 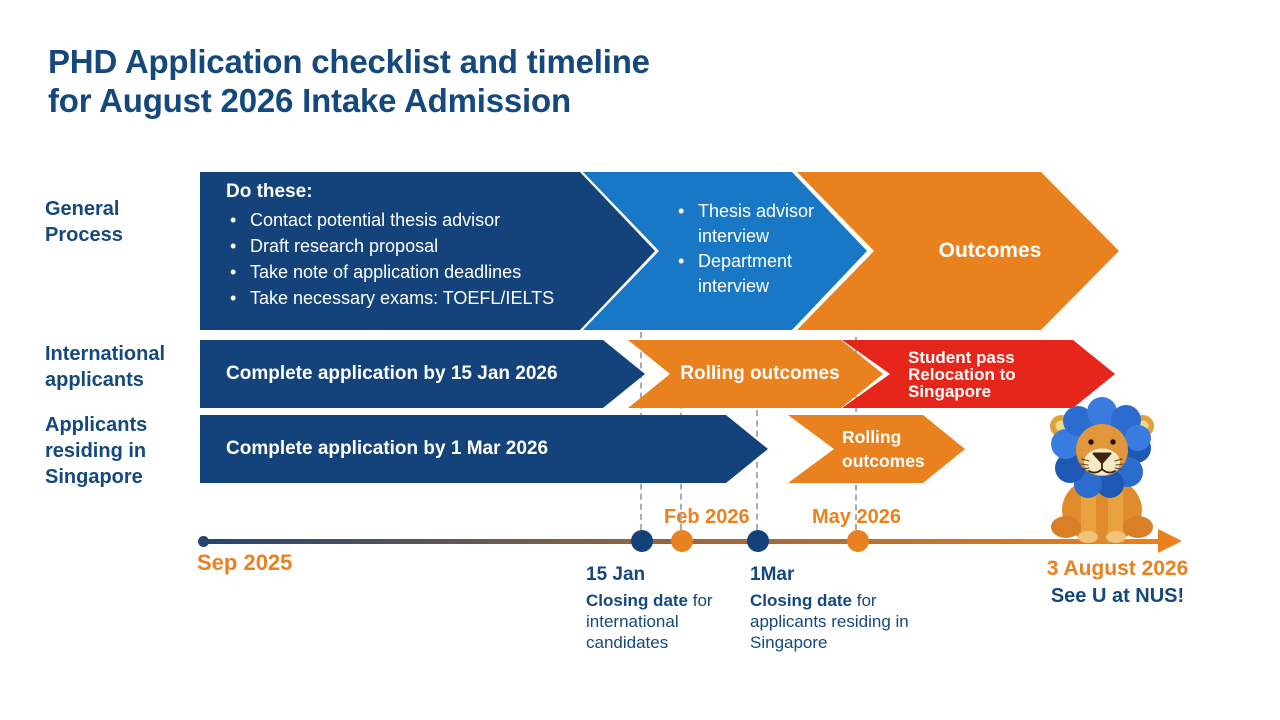 What do you see at coordinates (245, 562) in the screenshot?
I see `timeline-start-label: Sep 2025` at bounding box center [245, 562].